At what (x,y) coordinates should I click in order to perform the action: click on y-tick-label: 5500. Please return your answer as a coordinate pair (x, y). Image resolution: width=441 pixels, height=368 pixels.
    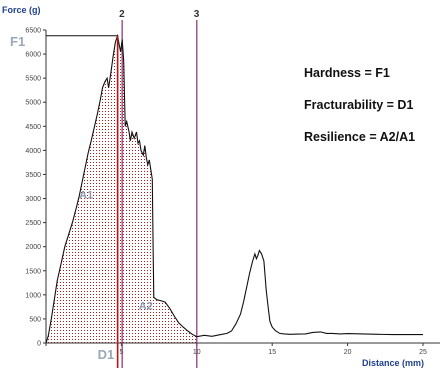
    Looking at the image, I should click on (33, 79).